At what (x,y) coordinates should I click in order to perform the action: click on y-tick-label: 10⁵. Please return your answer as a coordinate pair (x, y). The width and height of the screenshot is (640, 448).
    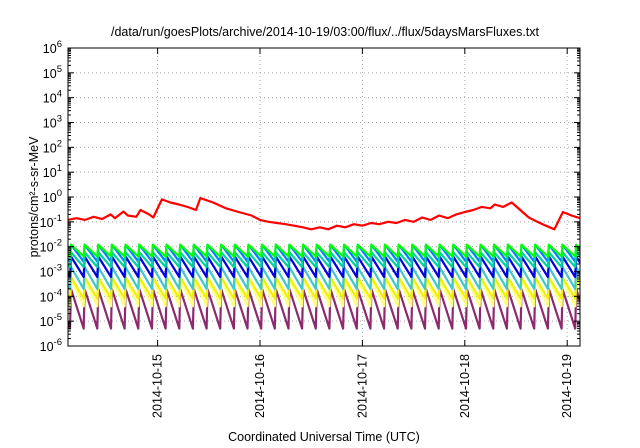
    Looking at the image, I should click on (52, 72).